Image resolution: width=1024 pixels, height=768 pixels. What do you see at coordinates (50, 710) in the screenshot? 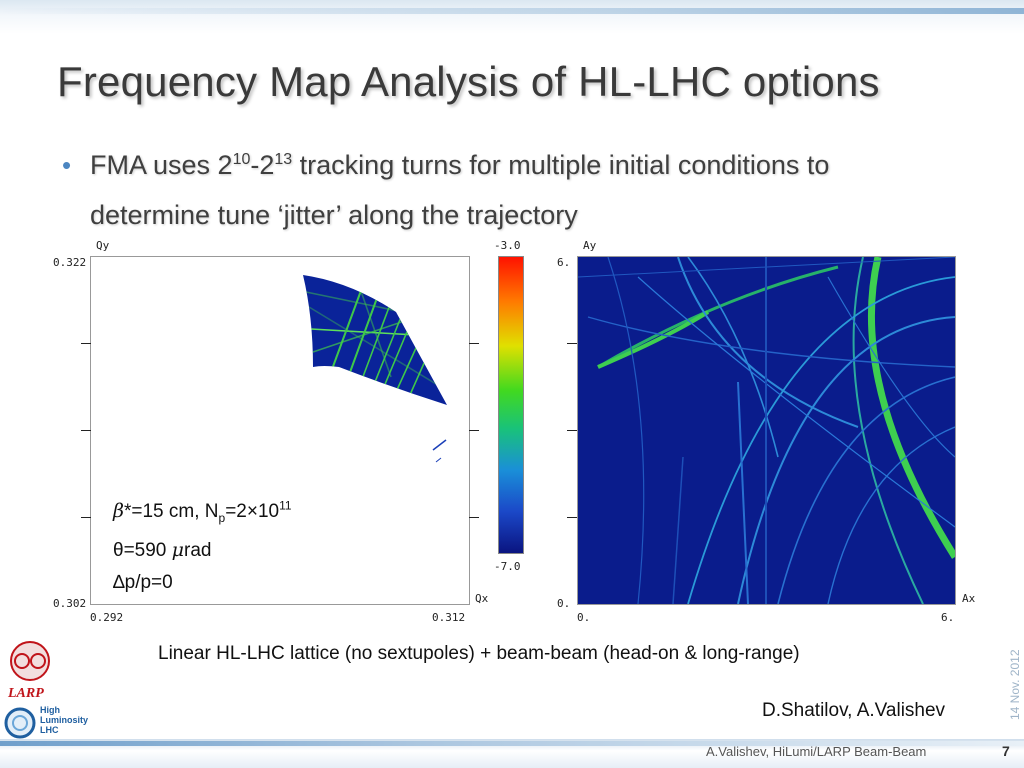
I see `hilumi-text-1: High` at bounding box center [50, 710].